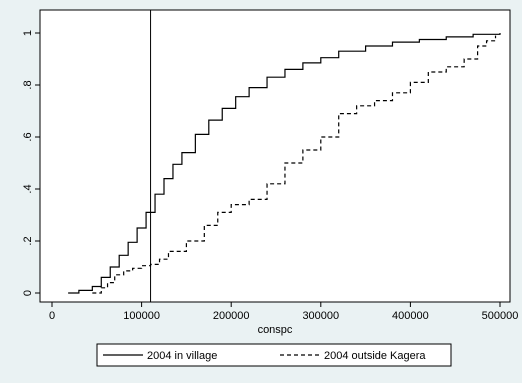 The height and width of the screenshot is (383, 522). I want to click on x-tick-label: 500000, so click(500, 316).